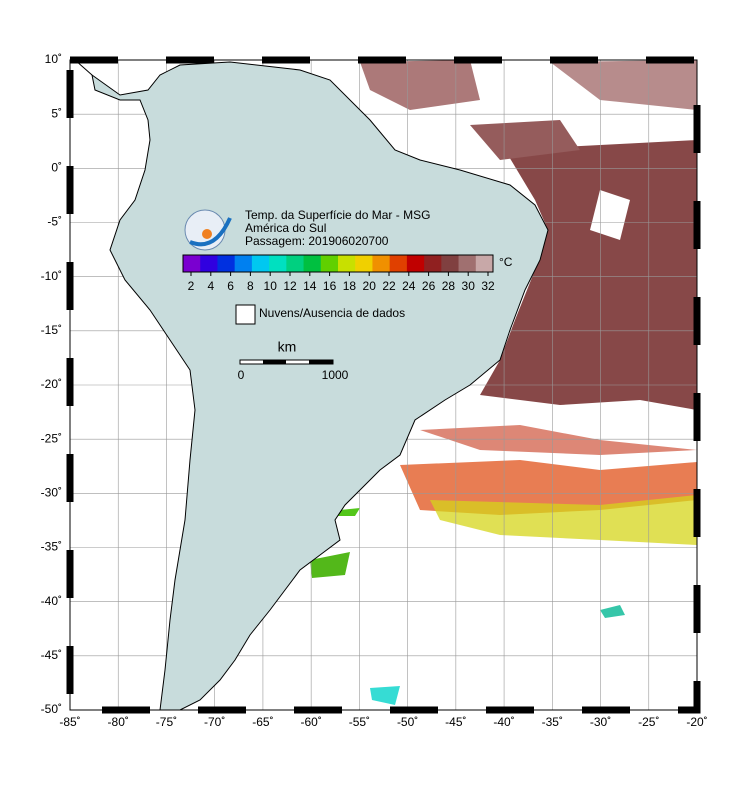 The height and width of the screenshot is (786, 741). I want to click on lon-tick-label: -70˚, so click(214, 722).